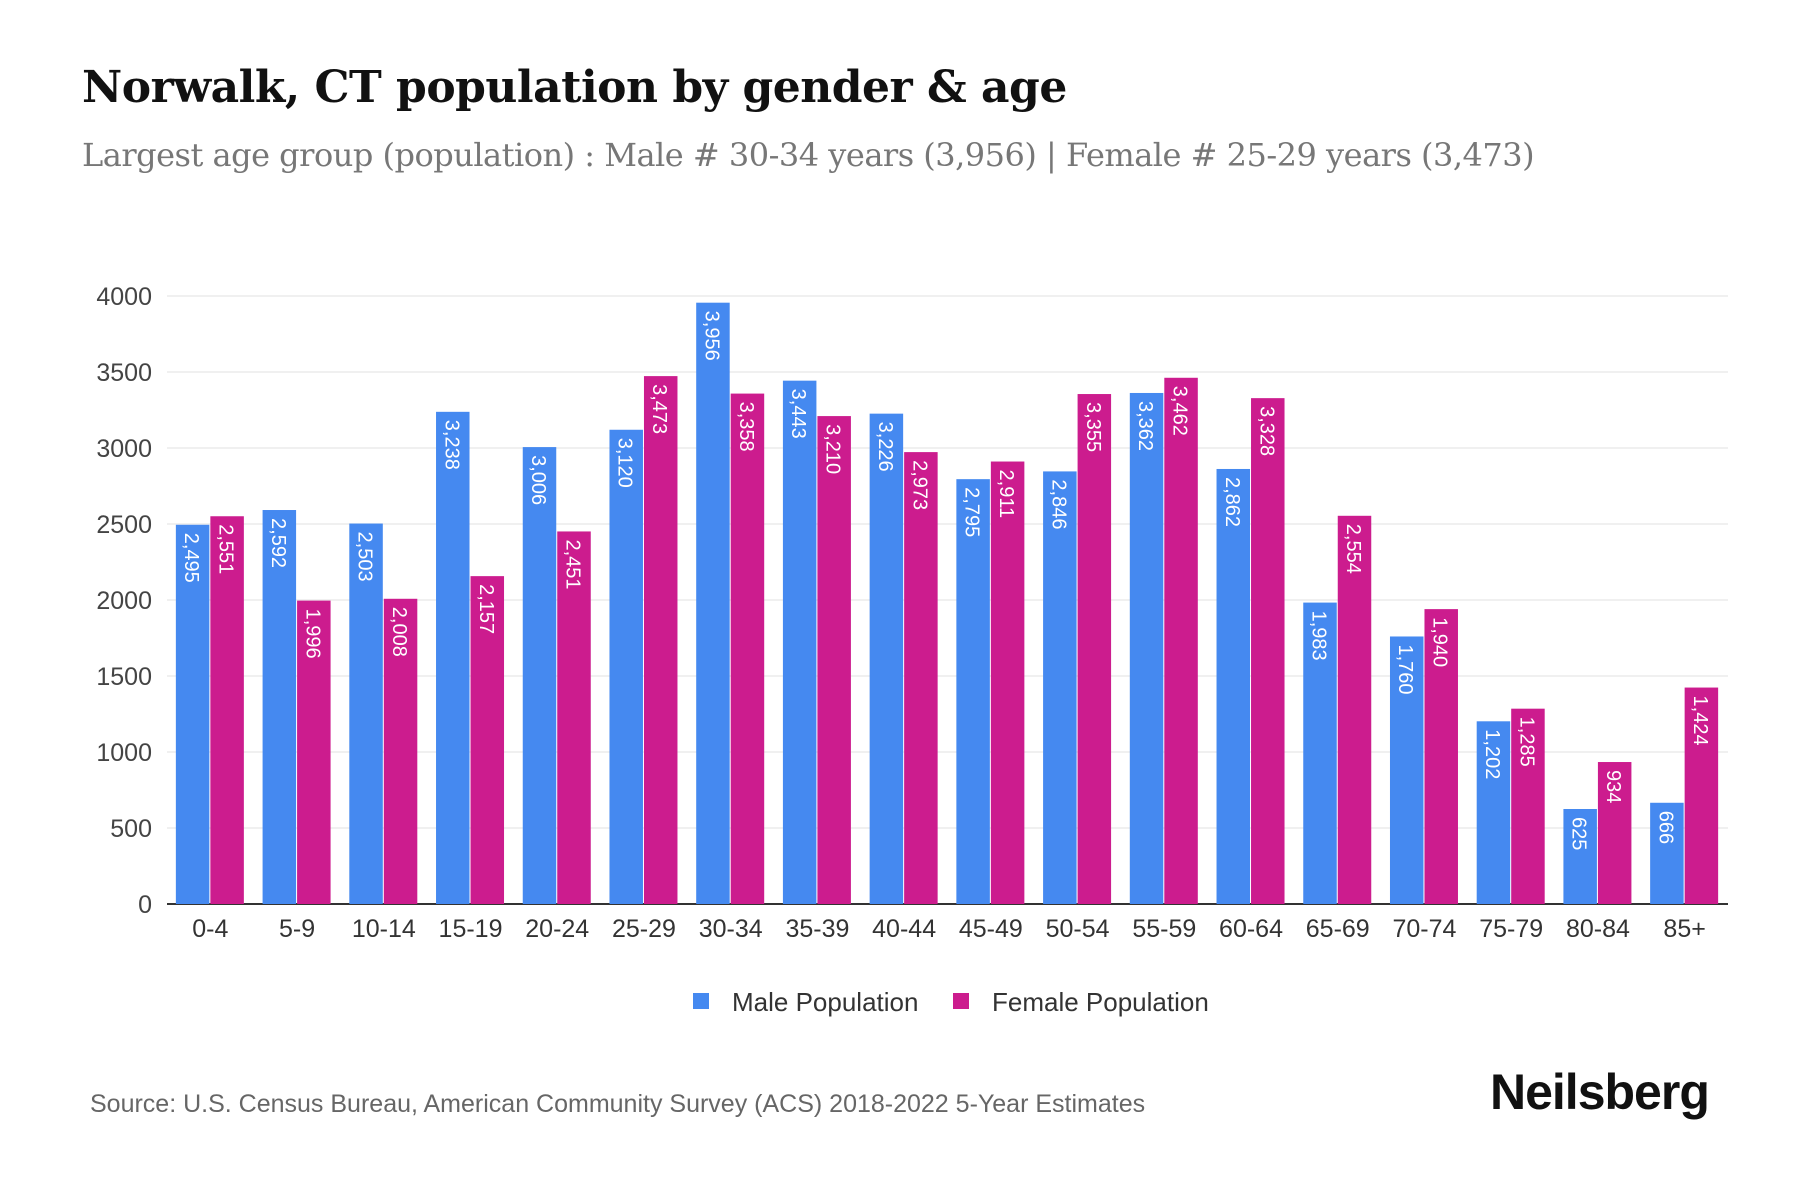 Image resolution: width=1800 pixels, height=1200 pixels. What do you see at coordinates (1338, 929) in the screenshot?
I see `x-tick-label: 65-69` at bounding box center [1338, 929].